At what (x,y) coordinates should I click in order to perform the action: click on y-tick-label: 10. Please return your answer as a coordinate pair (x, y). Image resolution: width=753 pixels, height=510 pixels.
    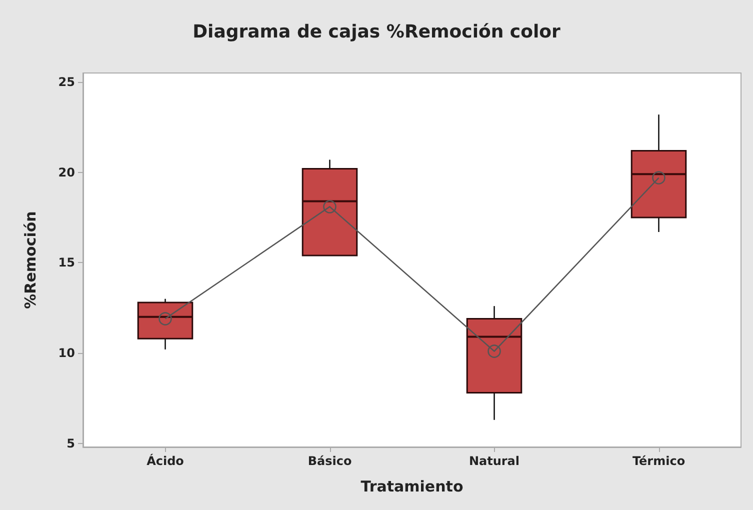
    Looking at the image, I should click on (66, 353).